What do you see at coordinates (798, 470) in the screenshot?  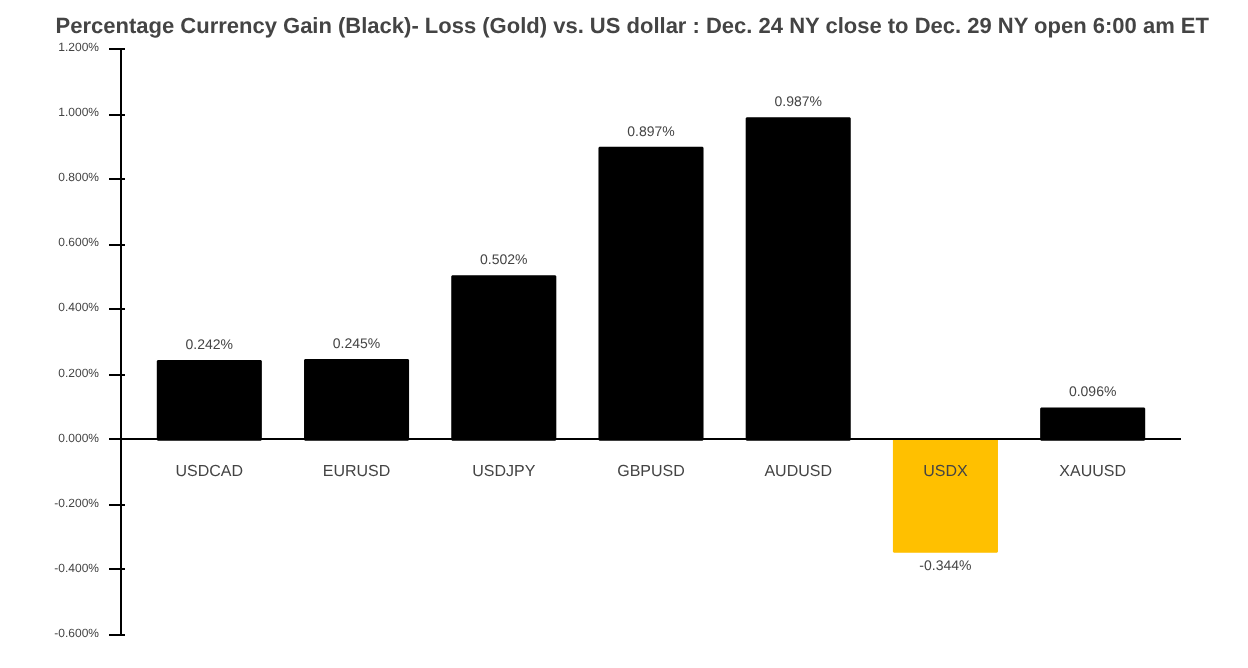 I see `x-tick-label: AUDUSD` at bounding box center [798, 470].